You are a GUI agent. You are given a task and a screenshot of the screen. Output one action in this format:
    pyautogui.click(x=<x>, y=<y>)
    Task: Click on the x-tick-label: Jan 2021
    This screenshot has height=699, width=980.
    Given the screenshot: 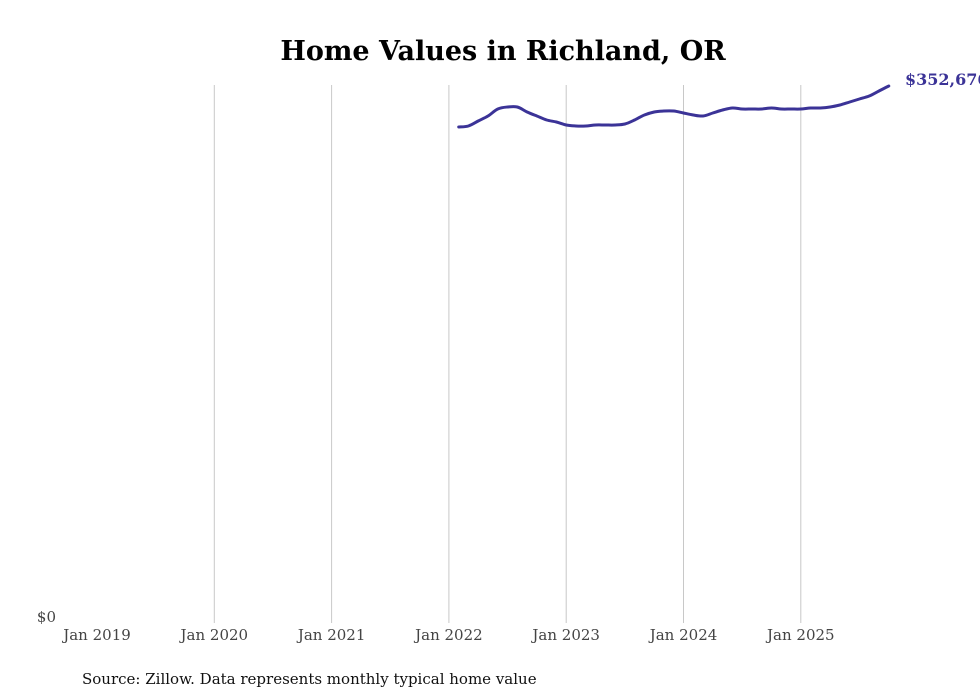 What is the action you would take?
    pyautogui.click(x=331, y=635)
    